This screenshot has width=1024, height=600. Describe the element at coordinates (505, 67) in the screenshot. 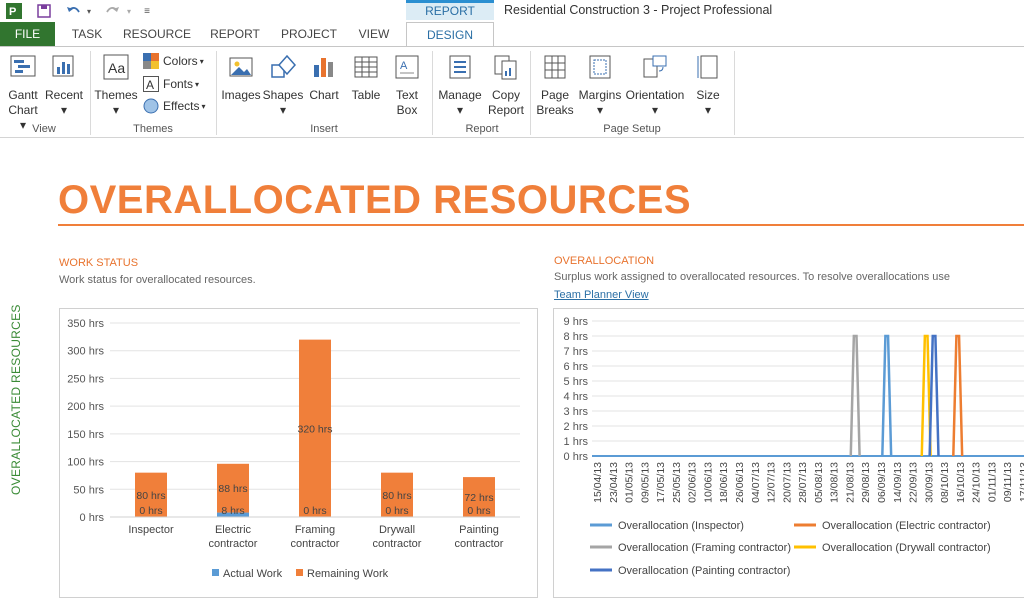

I see `copy-report-icon` at that location.